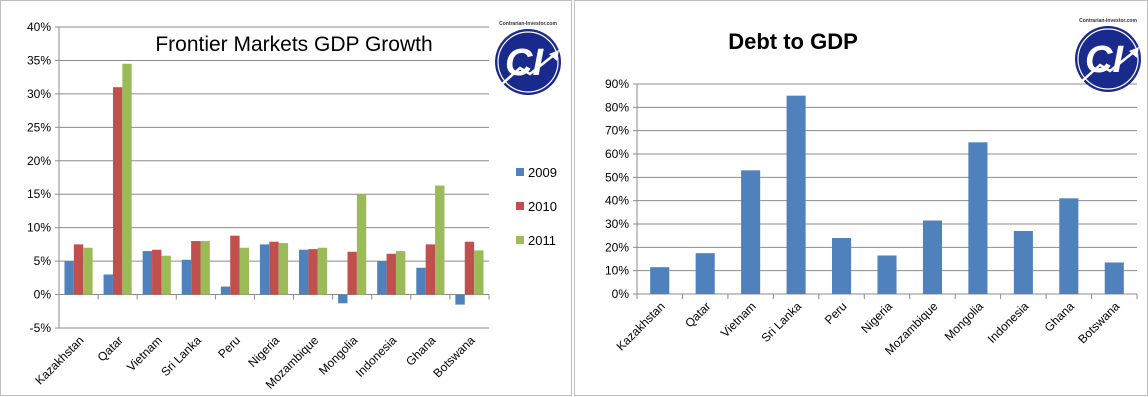 This screenshot has height=397, width=1148. What do you see at coordinates (293, 44) in the screenshot?
I see `gdp-title: Frontier Markets GDP Growth` at bounding box center [293, 44].